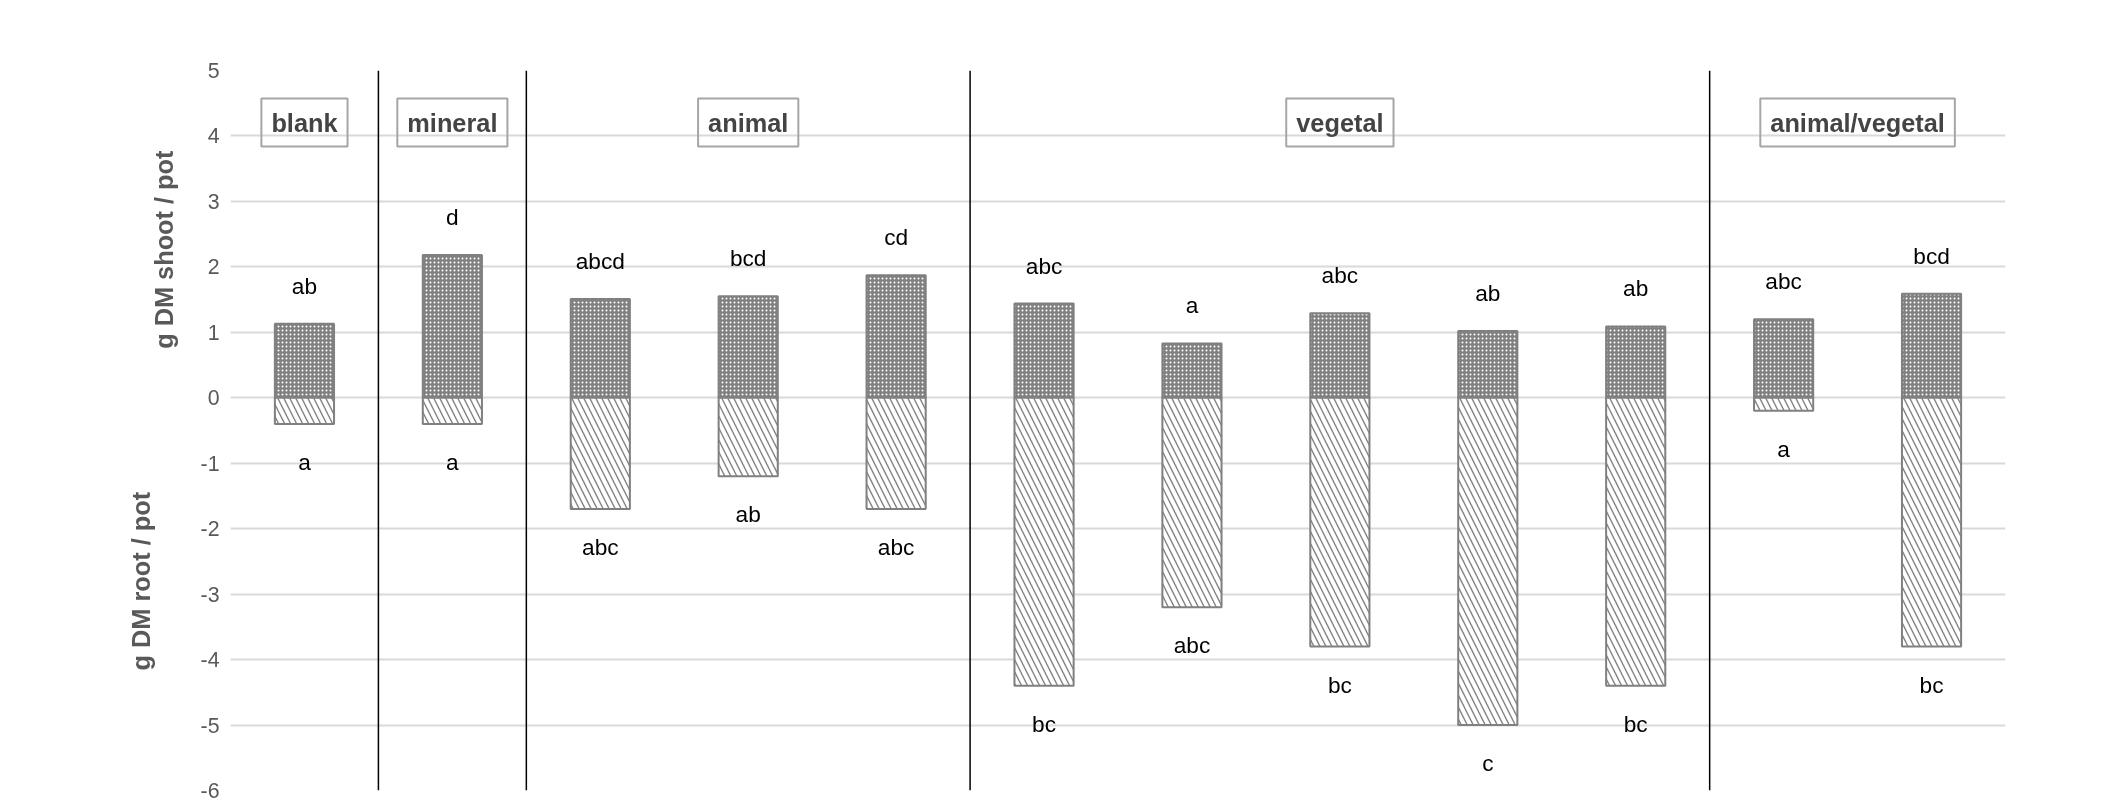  What do you see at coordinates (1488, 763) in the screenshot?
I see `data-label: c` at bounding box center [1488, 763].